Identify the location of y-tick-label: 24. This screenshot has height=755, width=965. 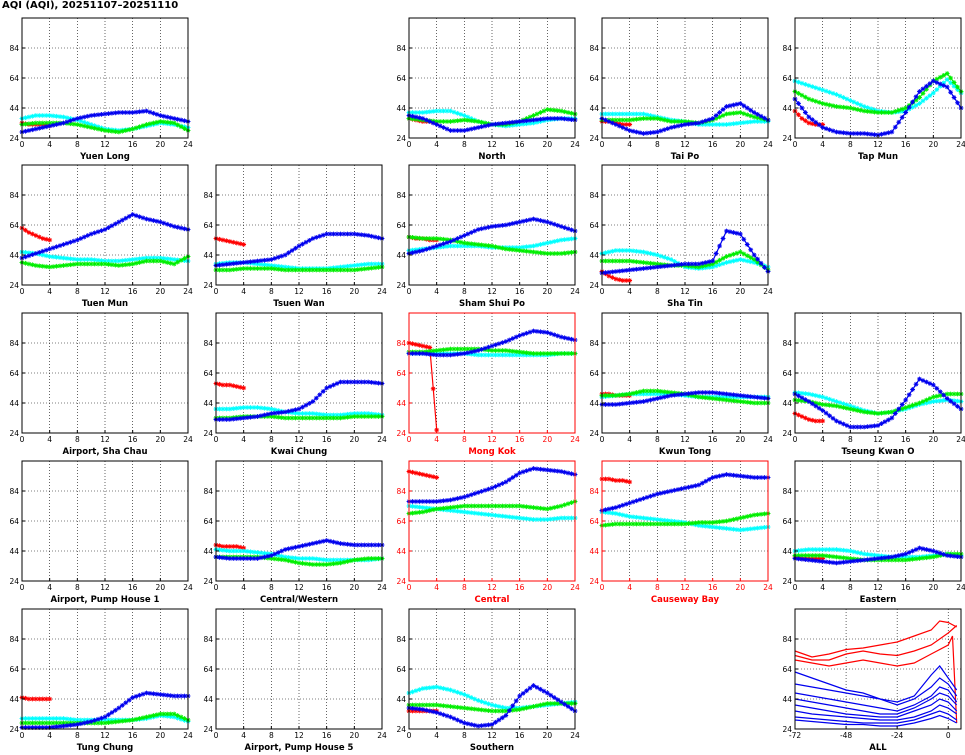
(14, 581).